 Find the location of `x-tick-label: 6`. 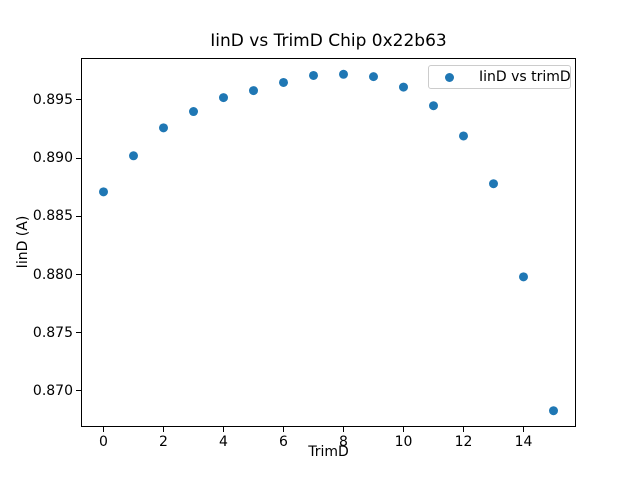

x-tick-label: 6 is located at coordinates (283, 442).